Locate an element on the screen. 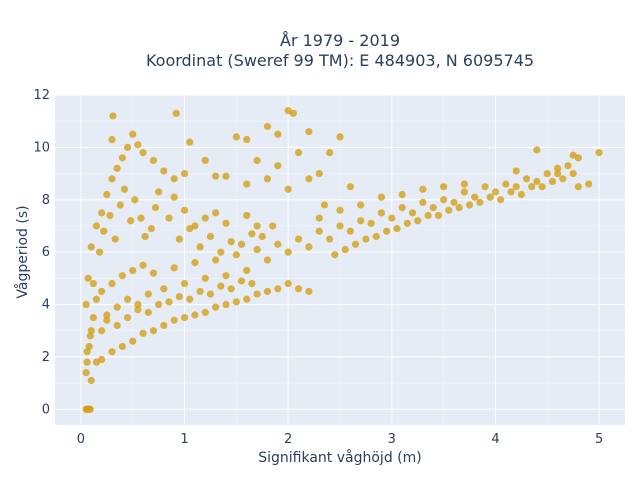 This screenshot has width=640, height=480. y-tick-label: 10 is located at coordinates (41, 147).